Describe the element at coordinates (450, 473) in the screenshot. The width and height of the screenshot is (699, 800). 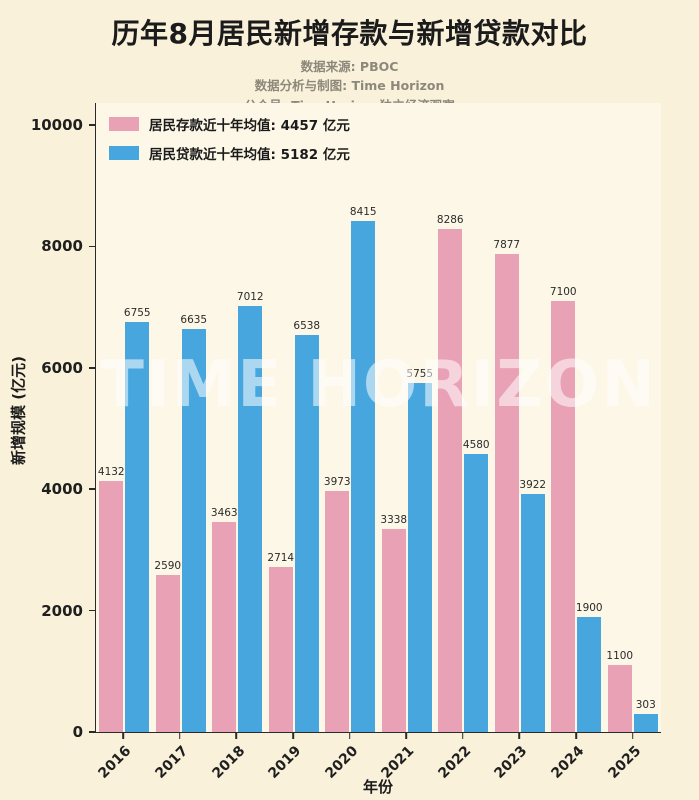
I see `bar-deposit-2022: 8286` at that location.